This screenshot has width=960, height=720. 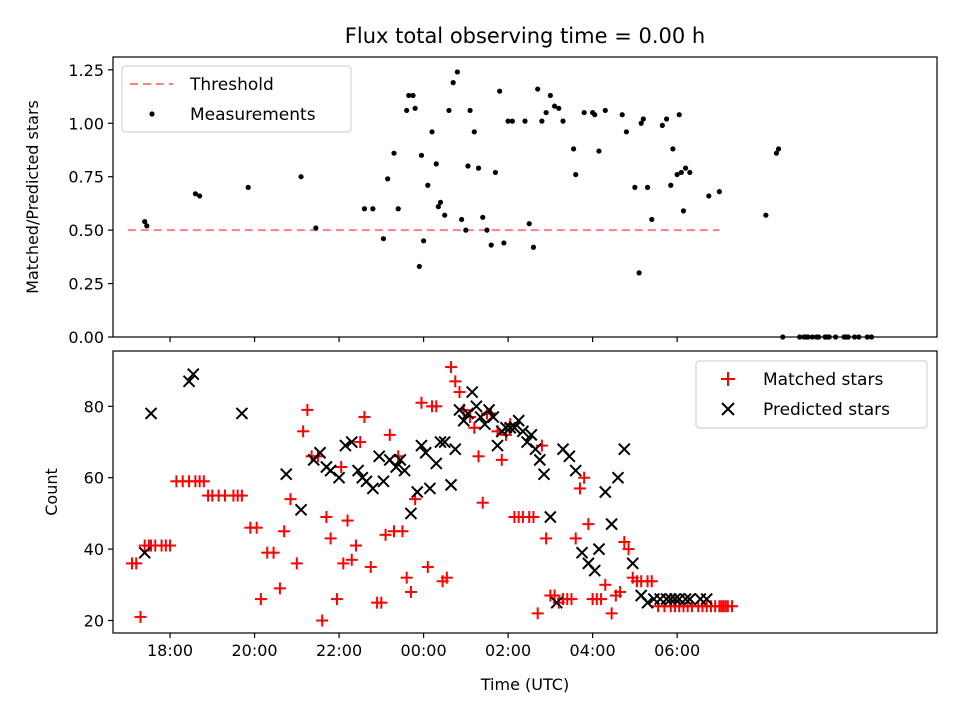 I want to click on xtick-label: 20:00, so click(x=255, y=650).